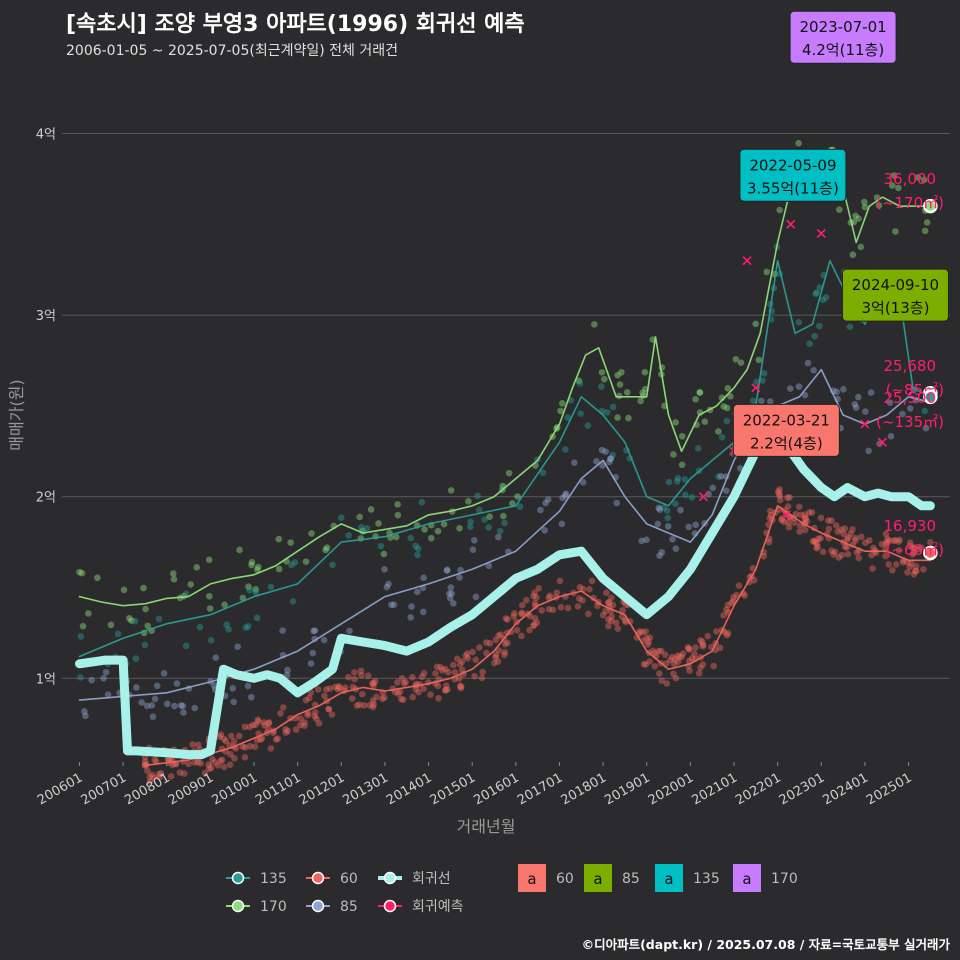 The image size is (960, 960). I want to click on callout-price: 4.2억(11층), so click(843, 50).